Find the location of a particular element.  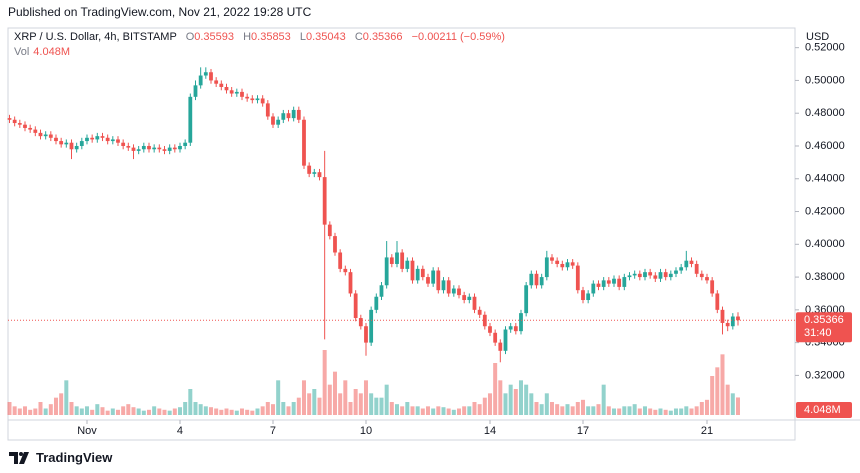

x-tick-label: Nov is located at coordinates (87, 431).